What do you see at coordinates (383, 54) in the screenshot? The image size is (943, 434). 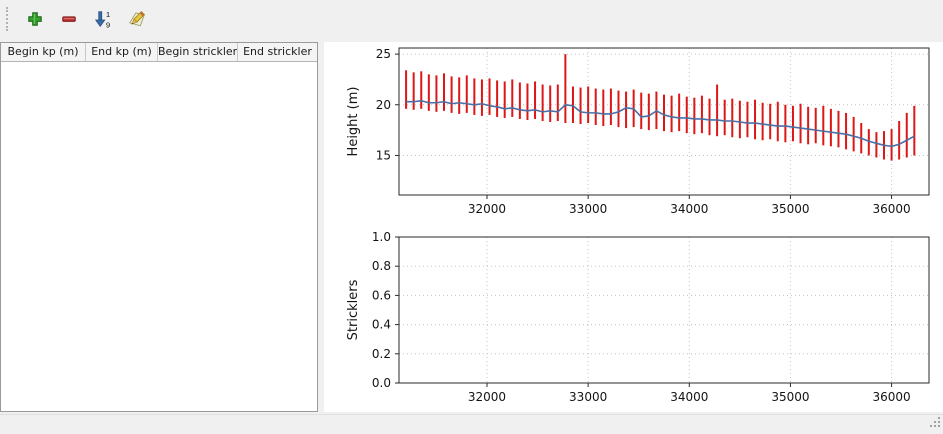 I see `svg-text: 25` at bounding box center [383, 54].